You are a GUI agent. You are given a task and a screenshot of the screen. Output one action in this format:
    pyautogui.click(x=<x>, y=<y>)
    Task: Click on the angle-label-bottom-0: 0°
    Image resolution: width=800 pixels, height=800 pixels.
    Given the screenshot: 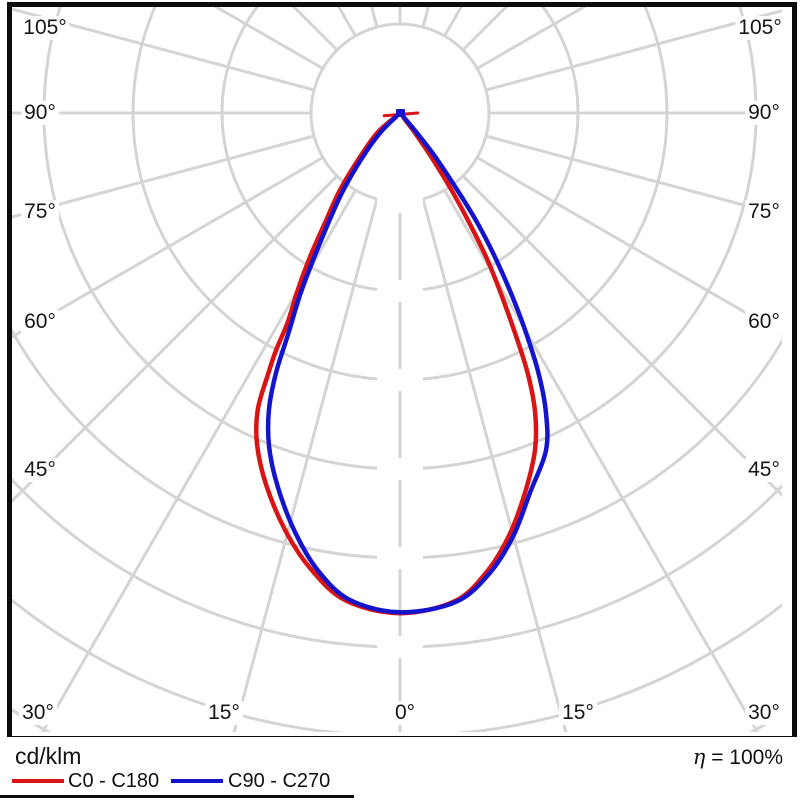 What is the action you would take?
    pyautogui.click(x=405, y=713)
    